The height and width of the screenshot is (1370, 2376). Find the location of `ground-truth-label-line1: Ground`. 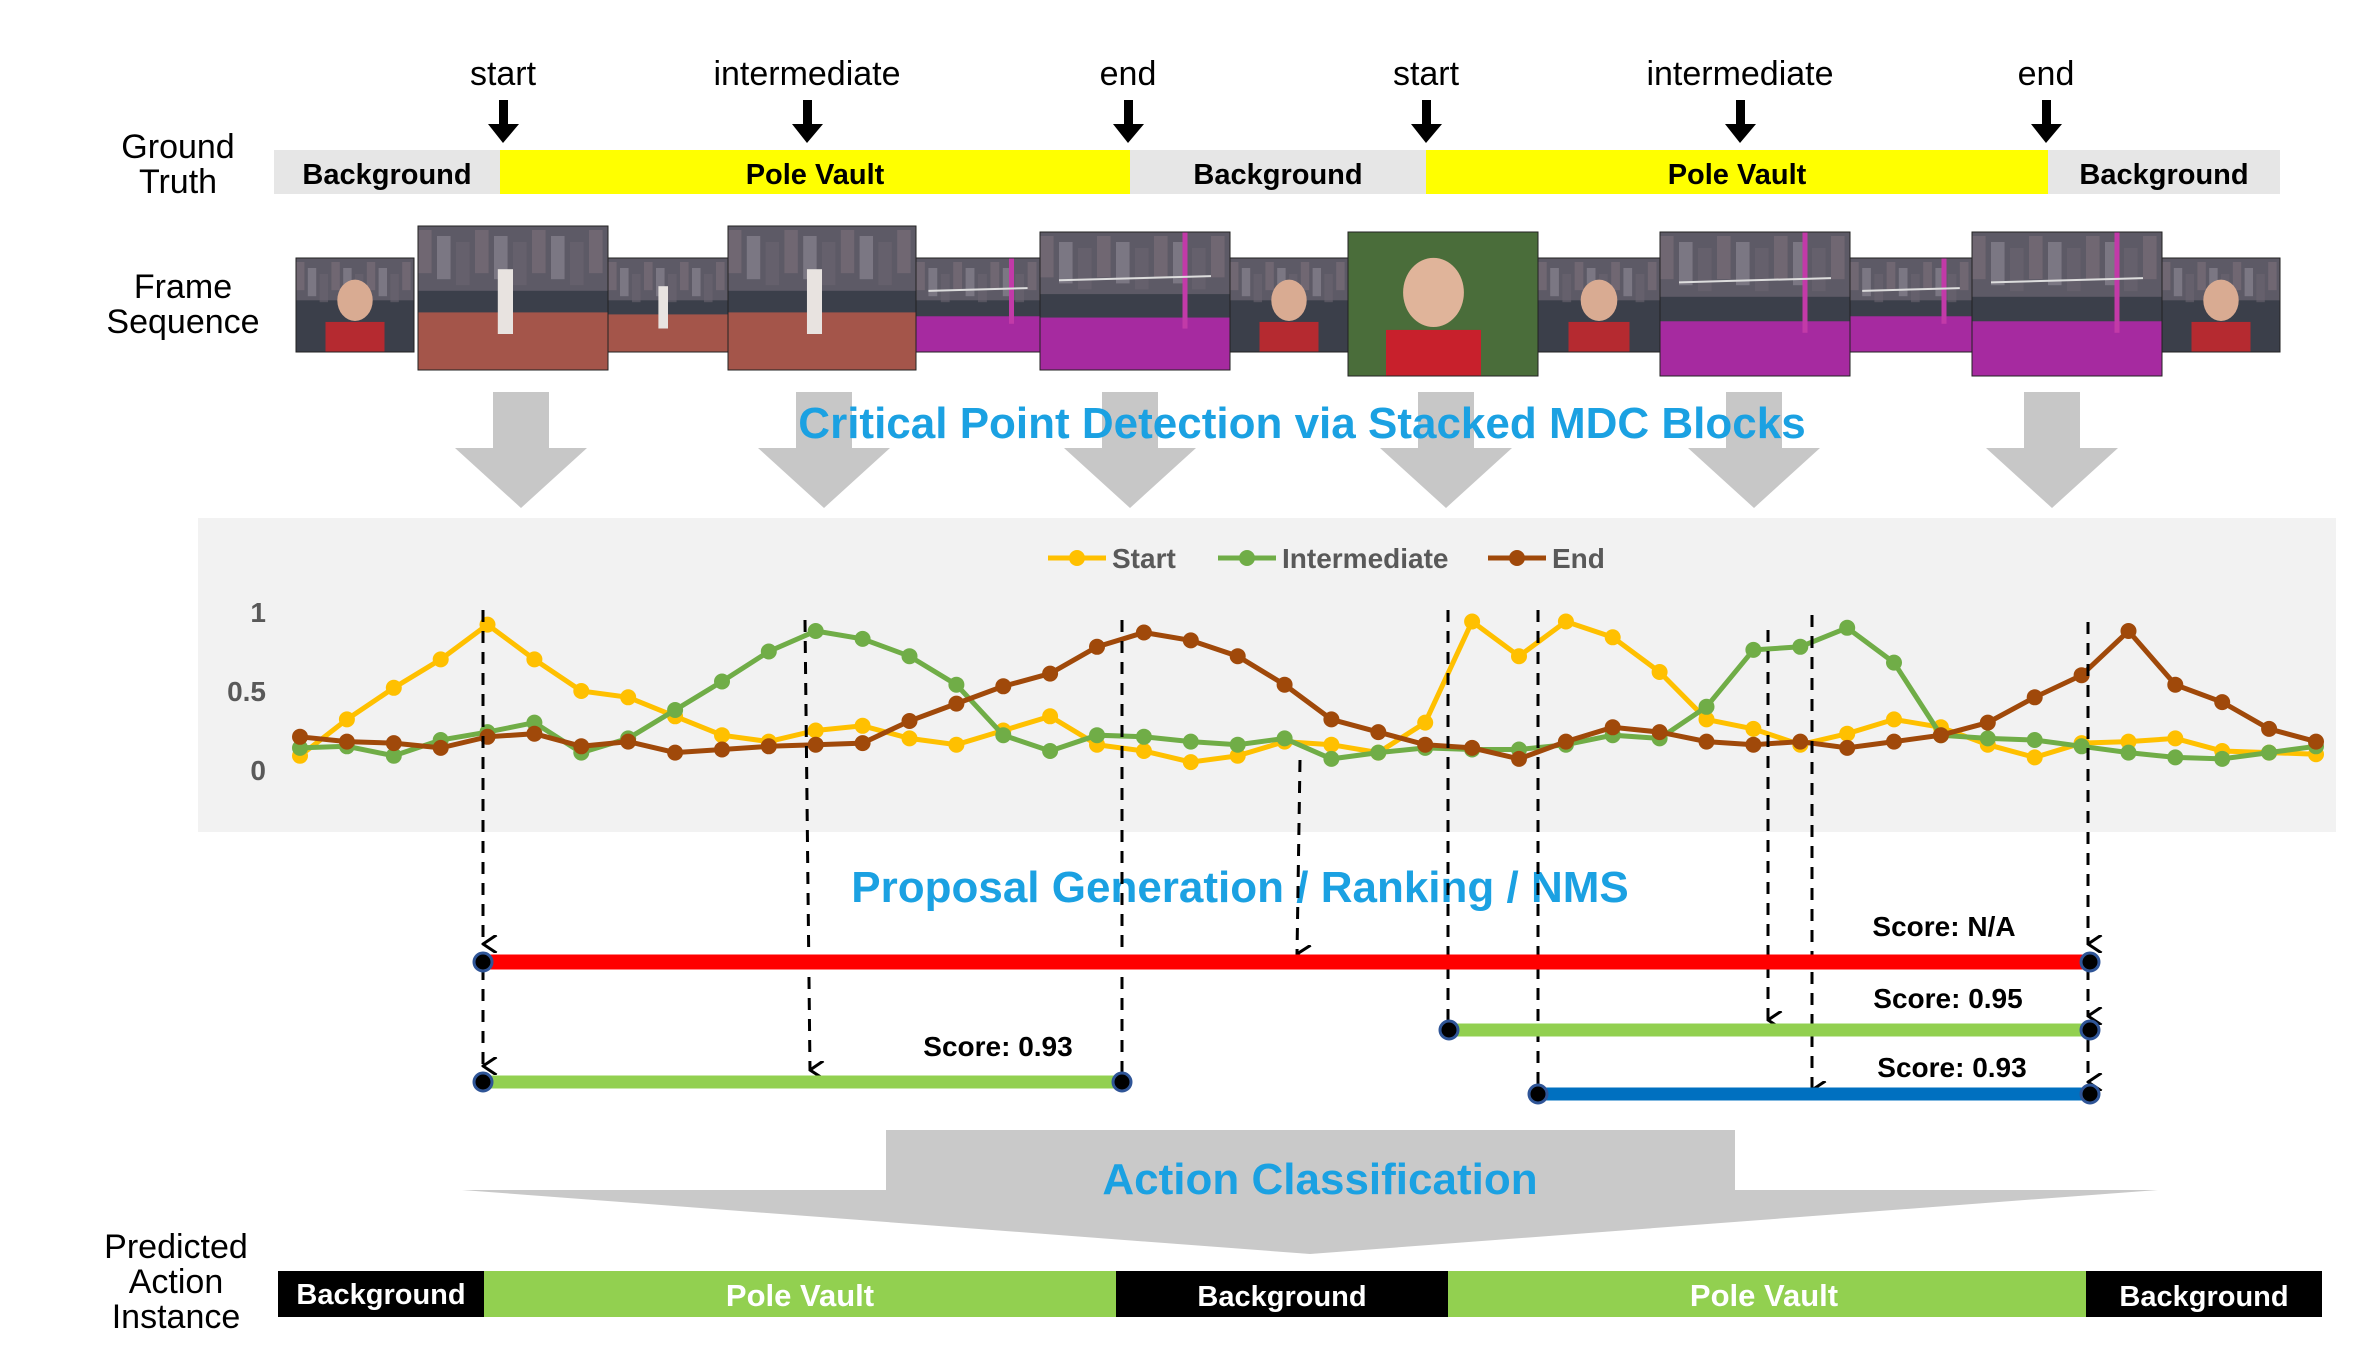

ground-truth-label-line1: Ground is located at coordinates (177, 147).